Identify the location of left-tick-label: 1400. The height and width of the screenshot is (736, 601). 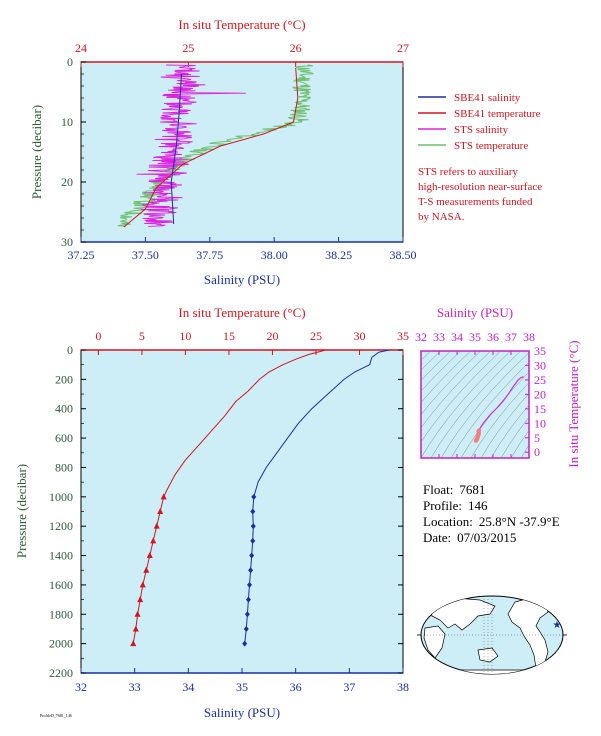
(61, 556).